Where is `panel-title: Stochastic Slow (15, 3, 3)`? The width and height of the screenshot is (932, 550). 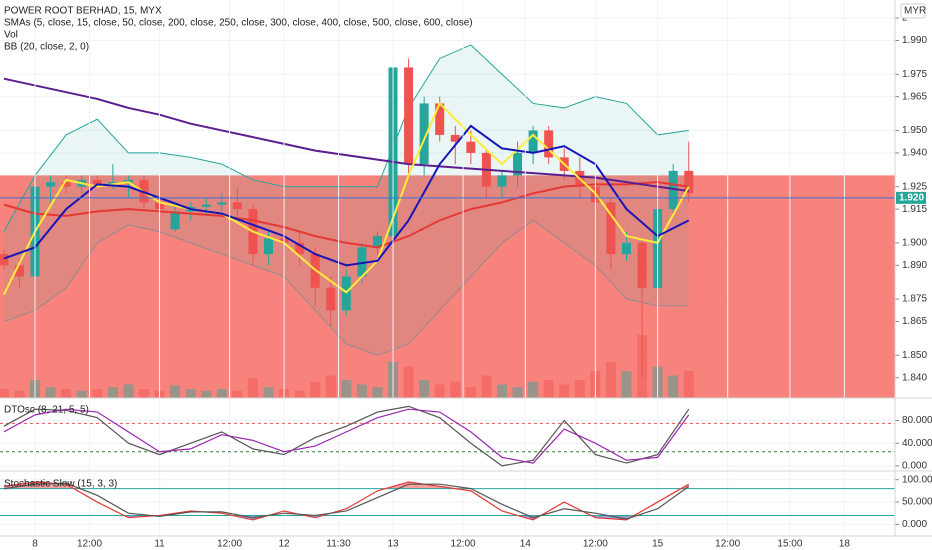 panel-title: Stochastic Slow (15, 3, 3) is located at coordinates (60, 484).